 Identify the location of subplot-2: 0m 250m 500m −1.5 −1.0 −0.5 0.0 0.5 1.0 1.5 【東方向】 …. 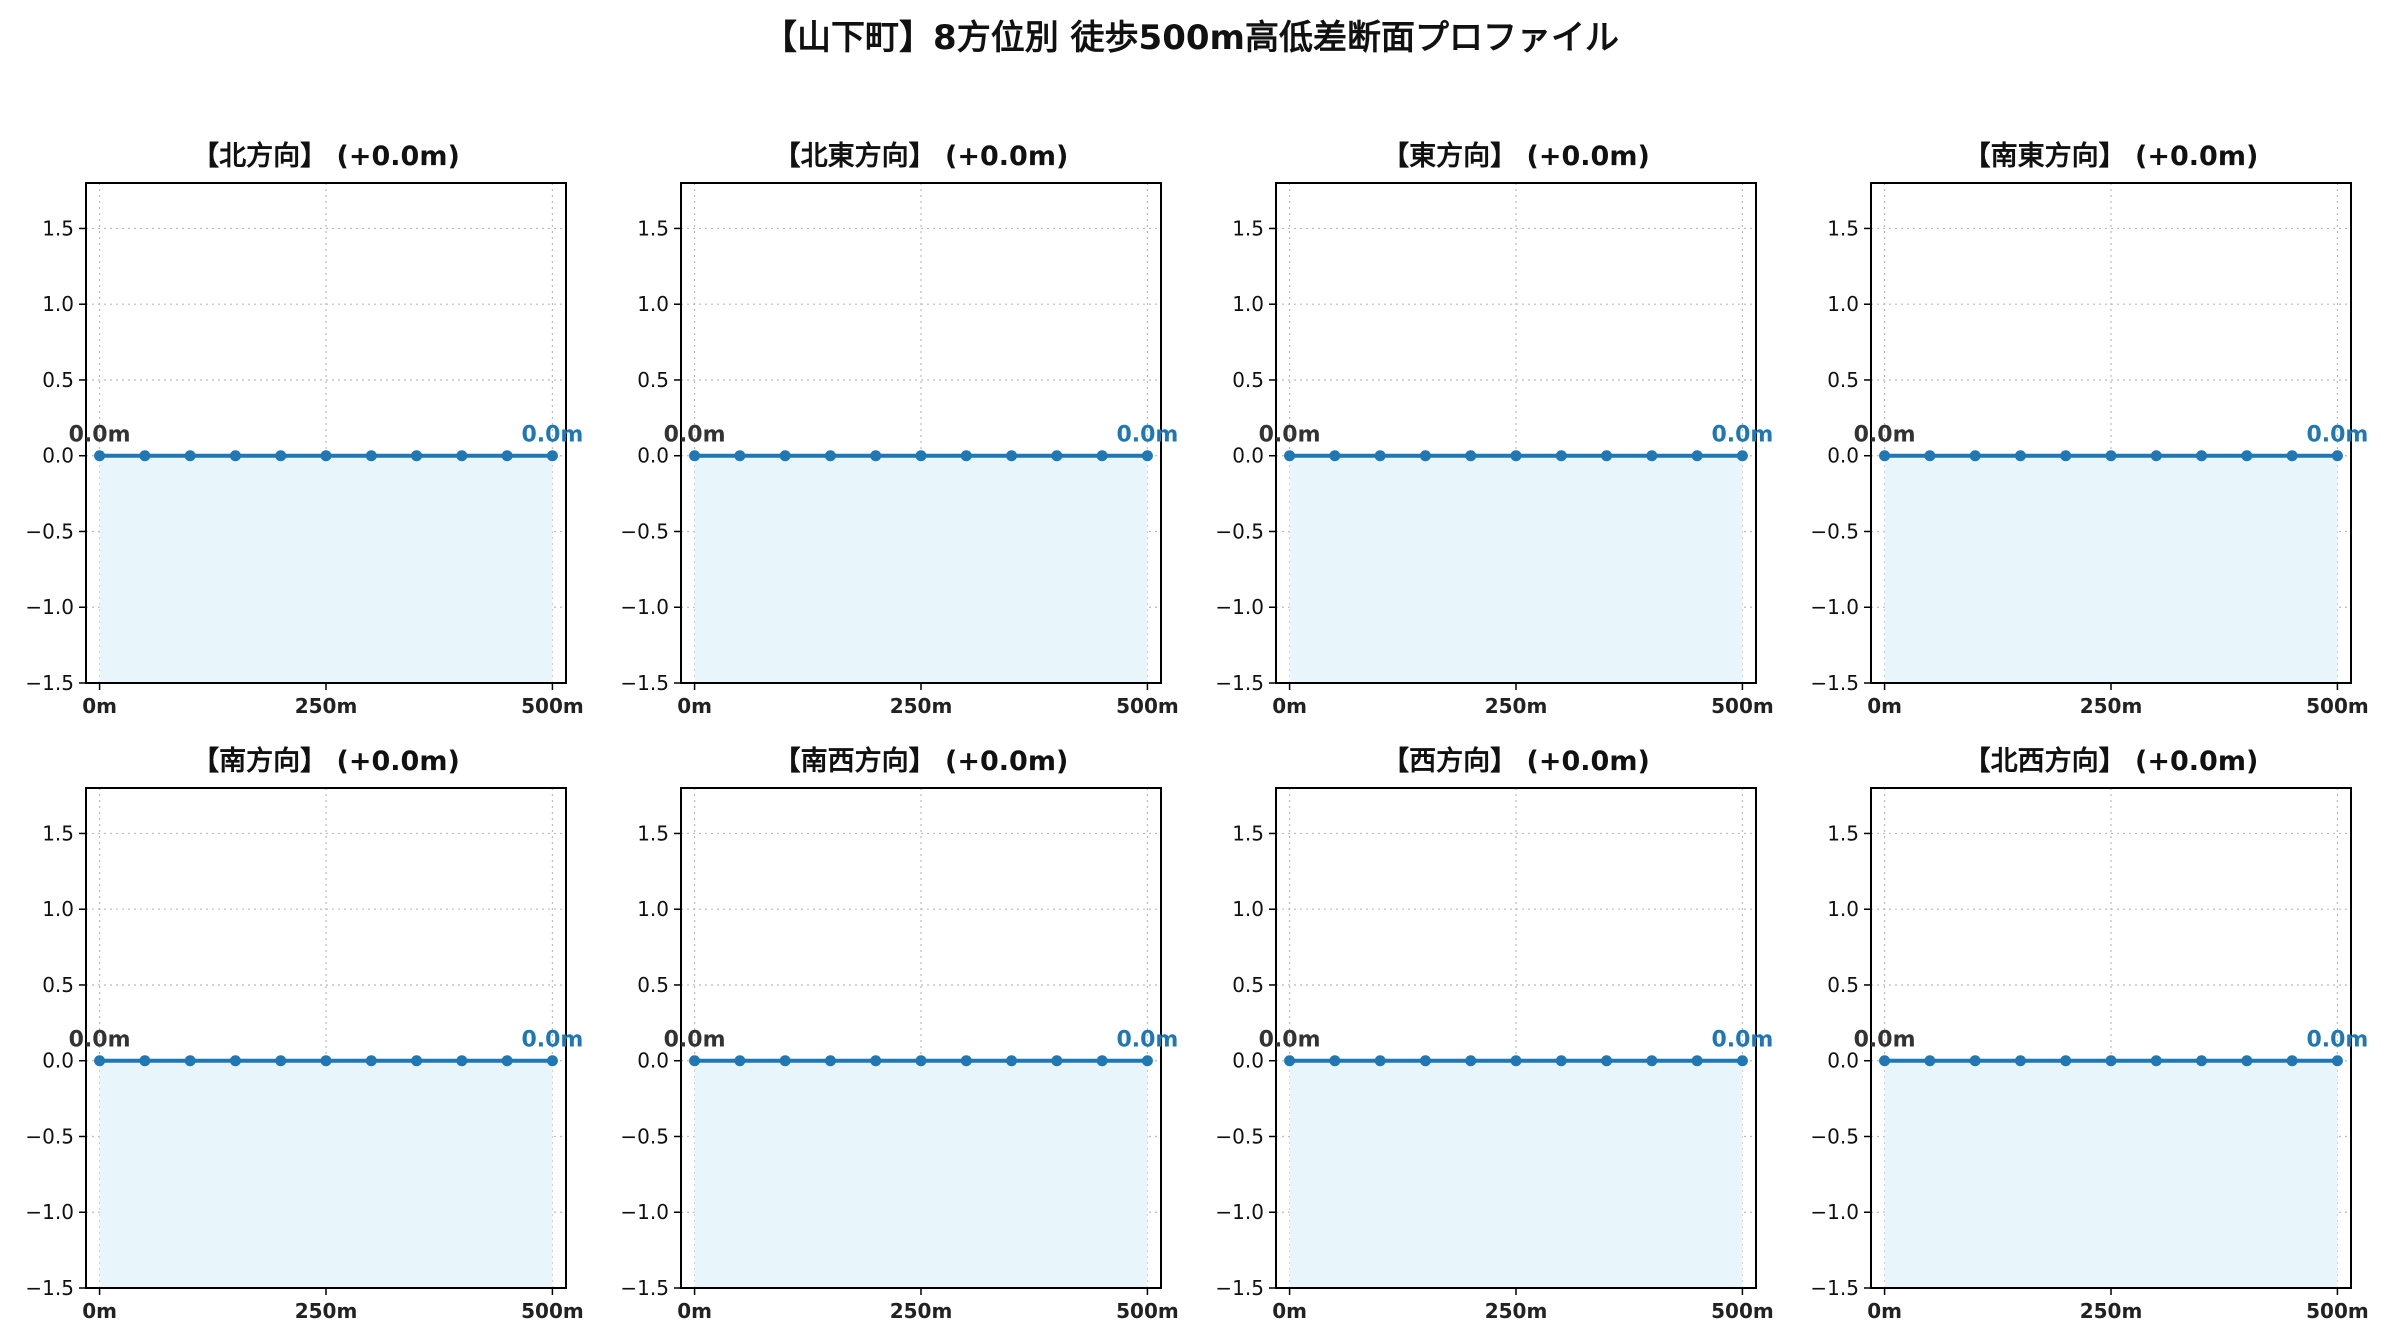
(1494, 429).